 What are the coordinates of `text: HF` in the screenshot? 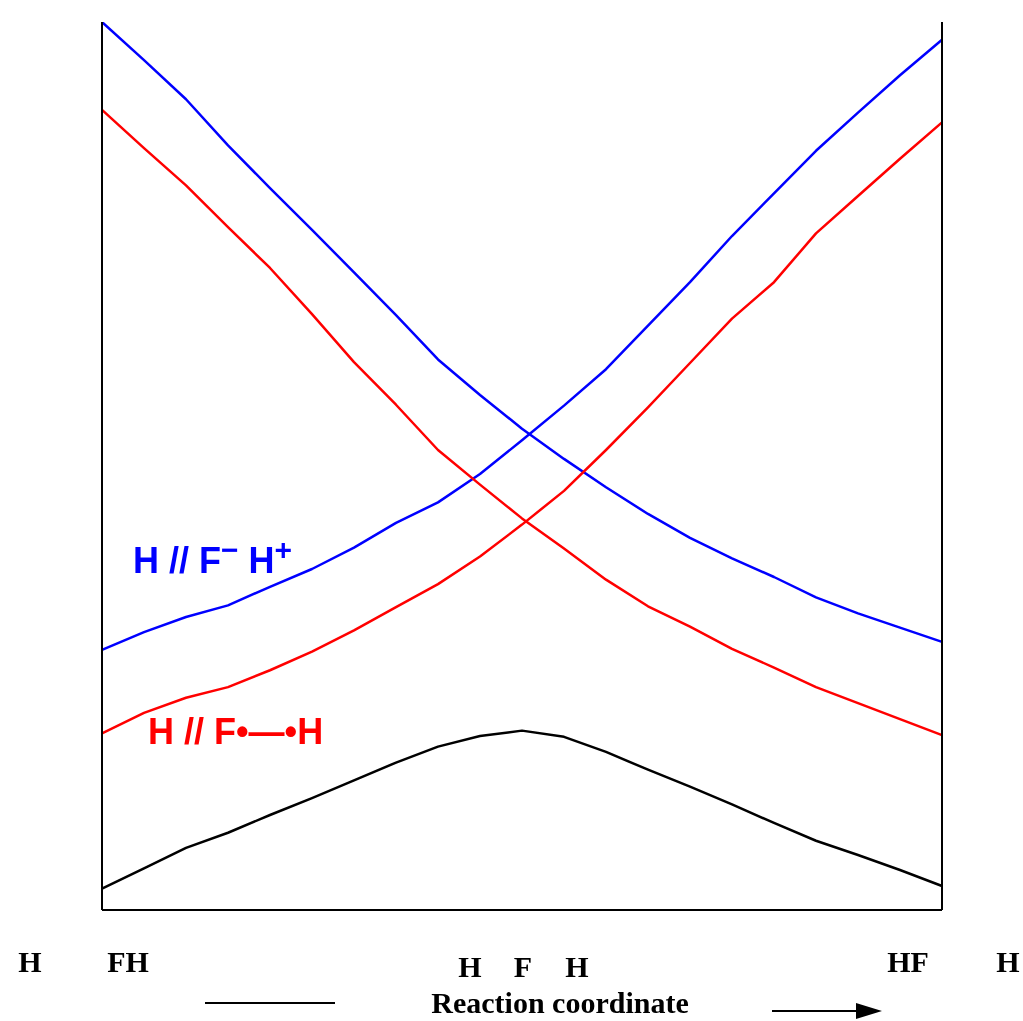 It's located at (908, 962).